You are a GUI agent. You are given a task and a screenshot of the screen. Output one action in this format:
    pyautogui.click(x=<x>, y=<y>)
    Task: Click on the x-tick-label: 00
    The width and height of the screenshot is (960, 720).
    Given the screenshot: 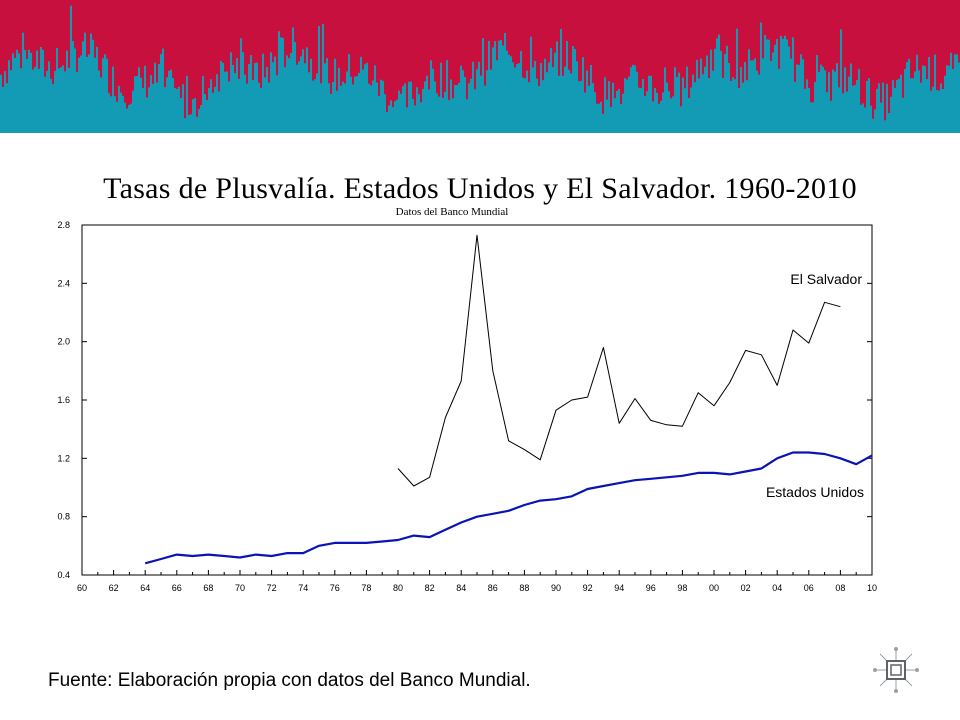 What is the action you would take?
    pyautogui.click(x=714, y=588)
    